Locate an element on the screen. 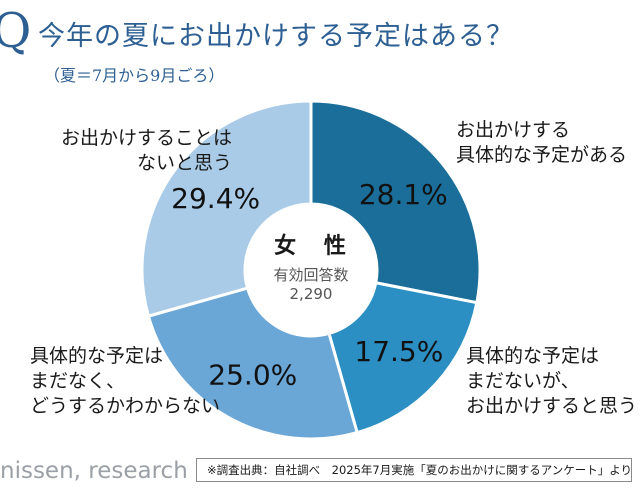  slice-label-0: お出かけする 具体的な予定がある is located at coordinates (542, 142).